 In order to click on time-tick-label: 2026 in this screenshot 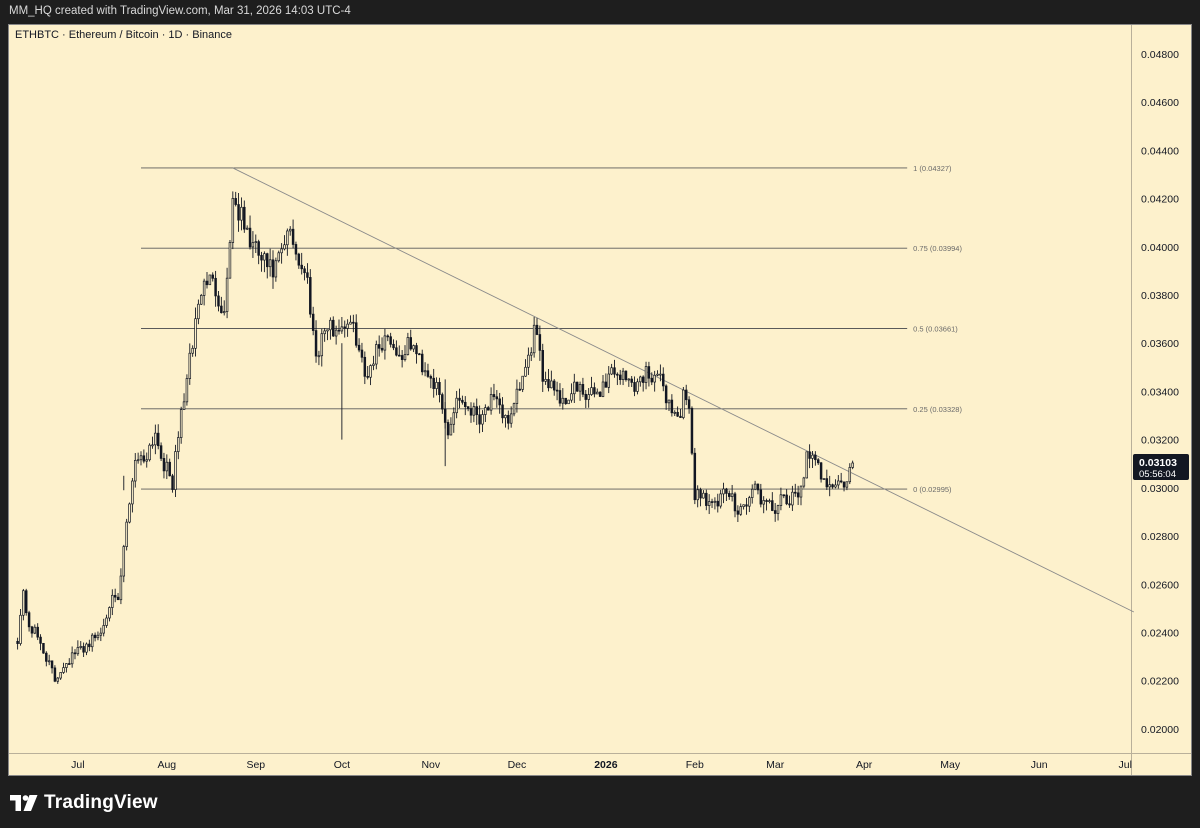, I will do `click(606, 765)`.